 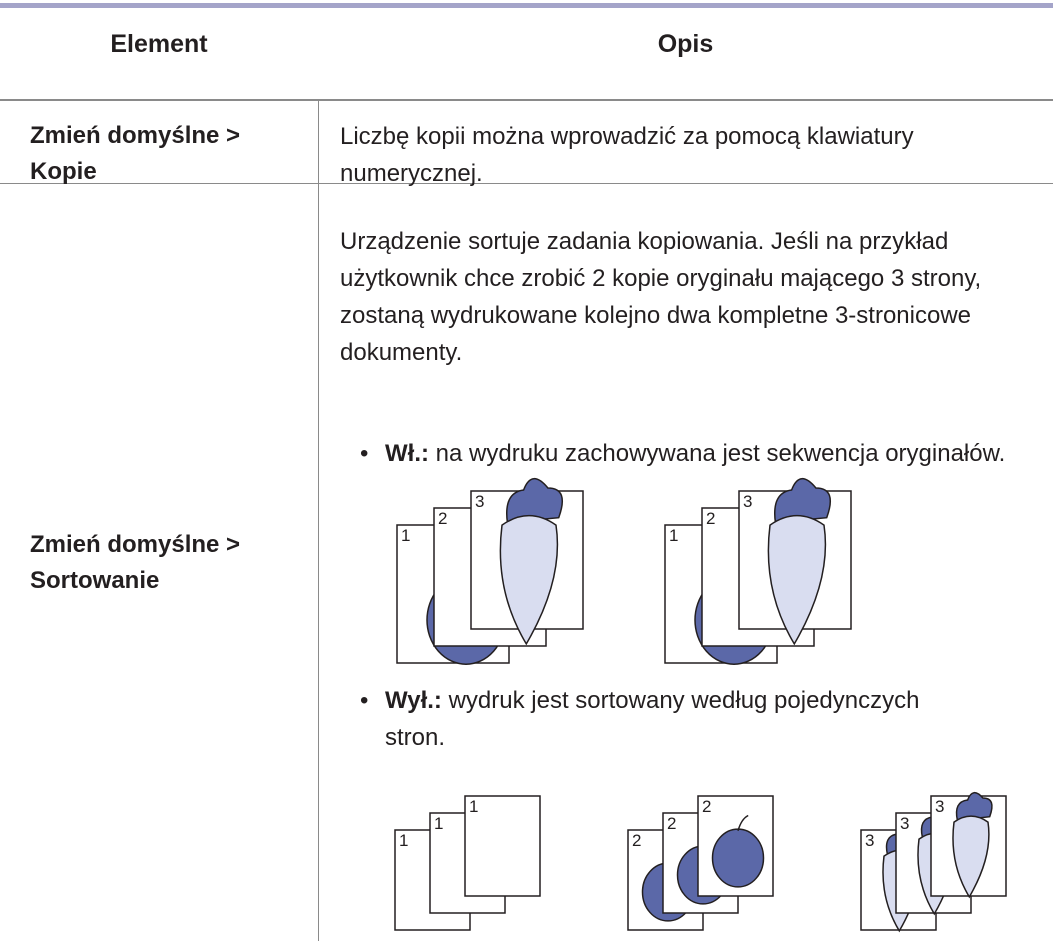 I want to click on stem, so click(x=743, y=823).